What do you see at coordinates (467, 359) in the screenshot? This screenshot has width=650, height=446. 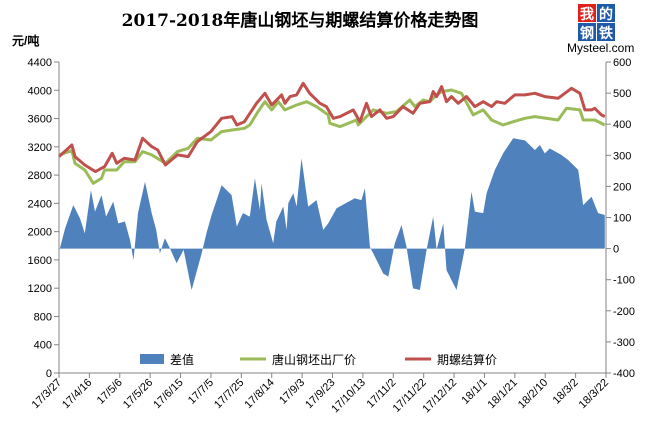 I see `legend-label-futures: 期螺结算价` at bounding box center [467, 359].